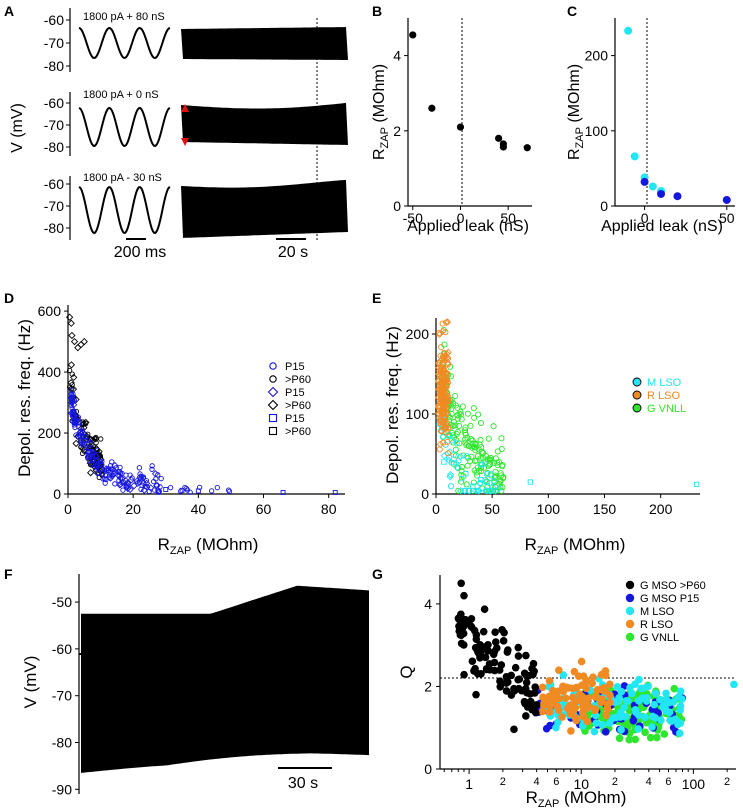 The image size is (743, 810). I want to click on d-scatter-points, so click(201, 404).